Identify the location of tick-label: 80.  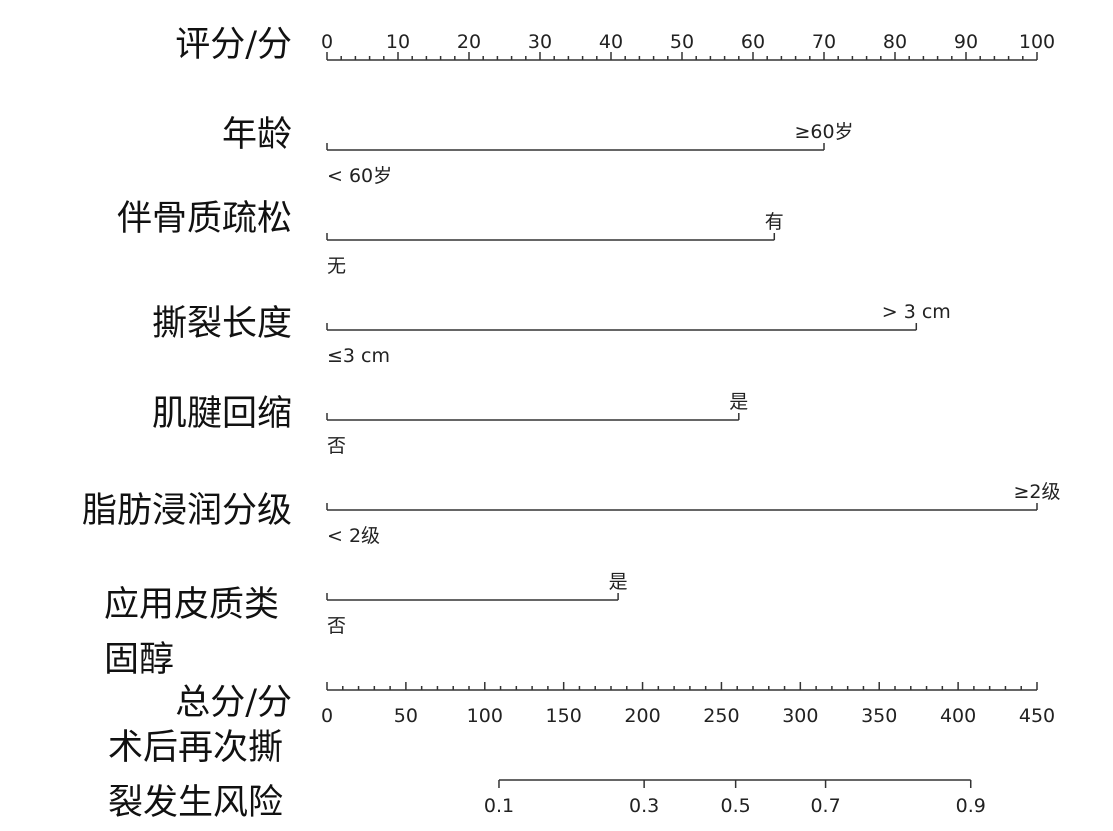
(895, 42).